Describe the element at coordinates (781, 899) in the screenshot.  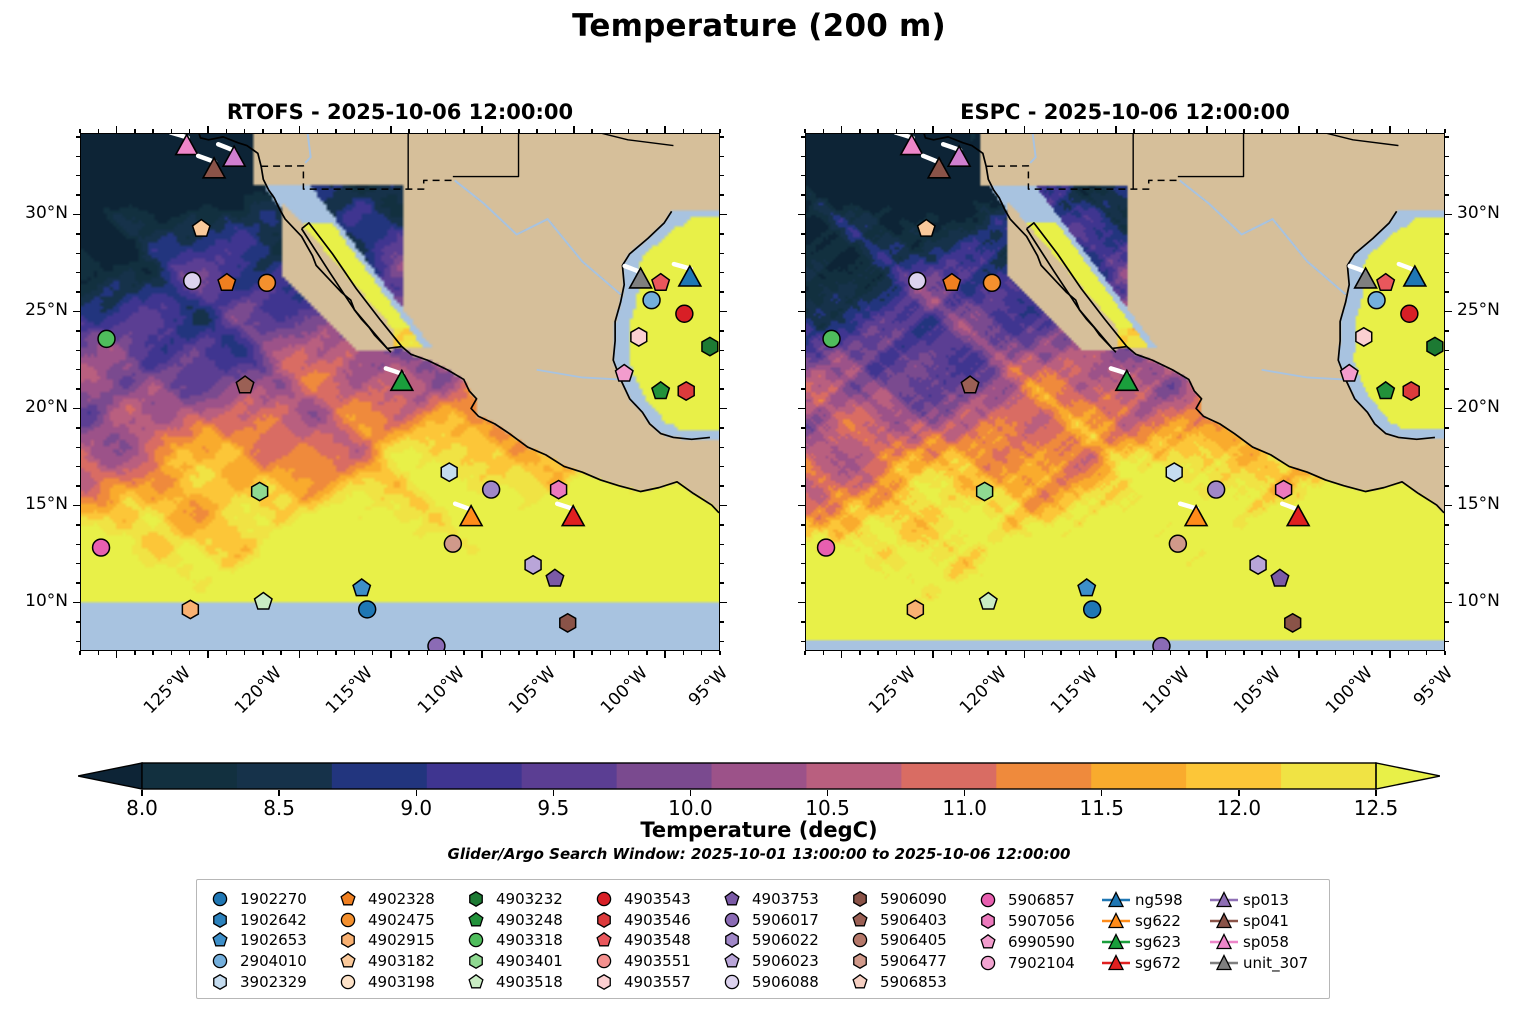
I see `legend-entry-4903753: 4903753` at that location.